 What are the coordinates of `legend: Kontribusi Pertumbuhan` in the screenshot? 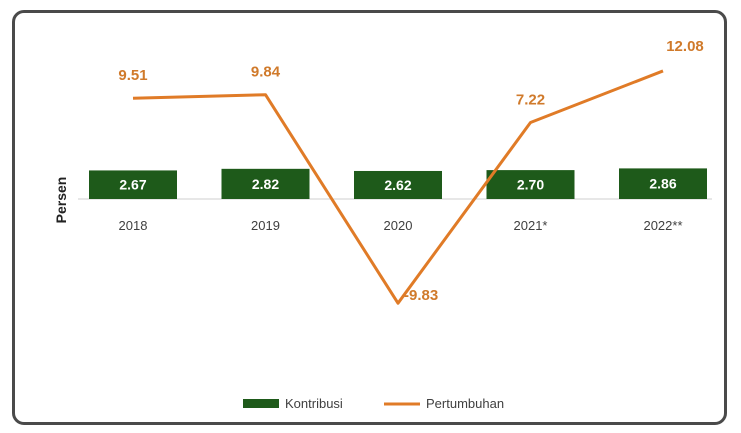 It's located at (373, 403).